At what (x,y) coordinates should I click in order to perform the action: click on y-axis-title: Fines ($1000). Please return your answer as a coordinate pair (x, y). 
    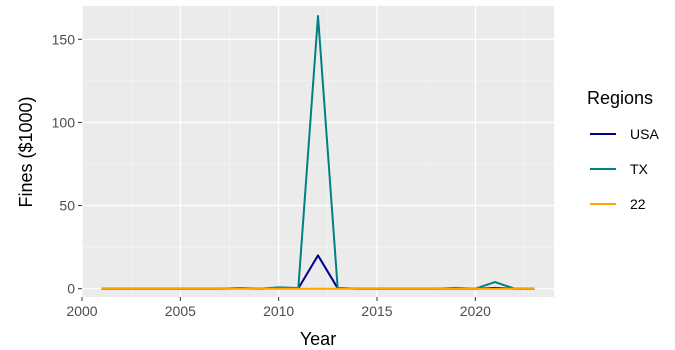
    Looking at the image, I should click on (26, 151).